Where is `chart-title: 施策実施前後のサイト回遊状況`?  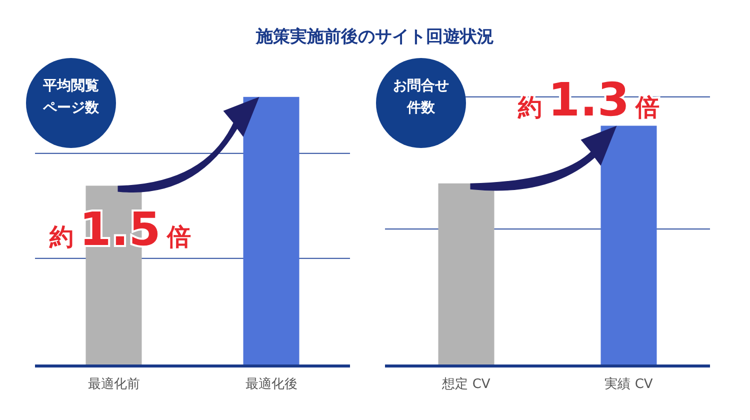
chart-title: 施策実施前後のサイト回遊状況 is located at coordinates (374, 37).